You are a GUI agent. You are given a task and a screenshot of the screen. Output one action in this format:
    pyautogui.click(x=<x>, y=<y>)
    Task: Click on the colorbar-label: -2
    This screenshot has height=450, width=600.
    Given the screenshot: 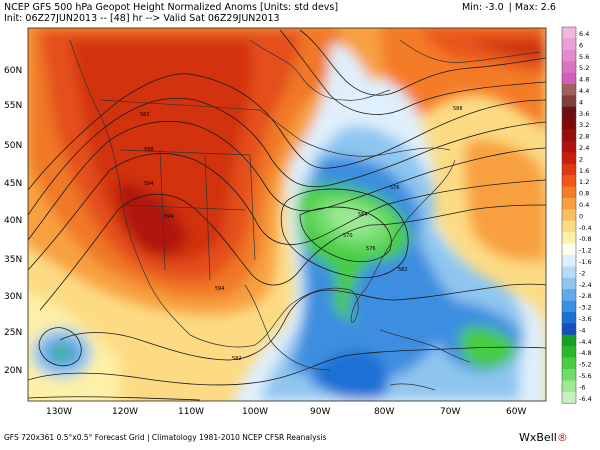 What is the action you would take?
    pyautogui.click(x=582, y=273)
    